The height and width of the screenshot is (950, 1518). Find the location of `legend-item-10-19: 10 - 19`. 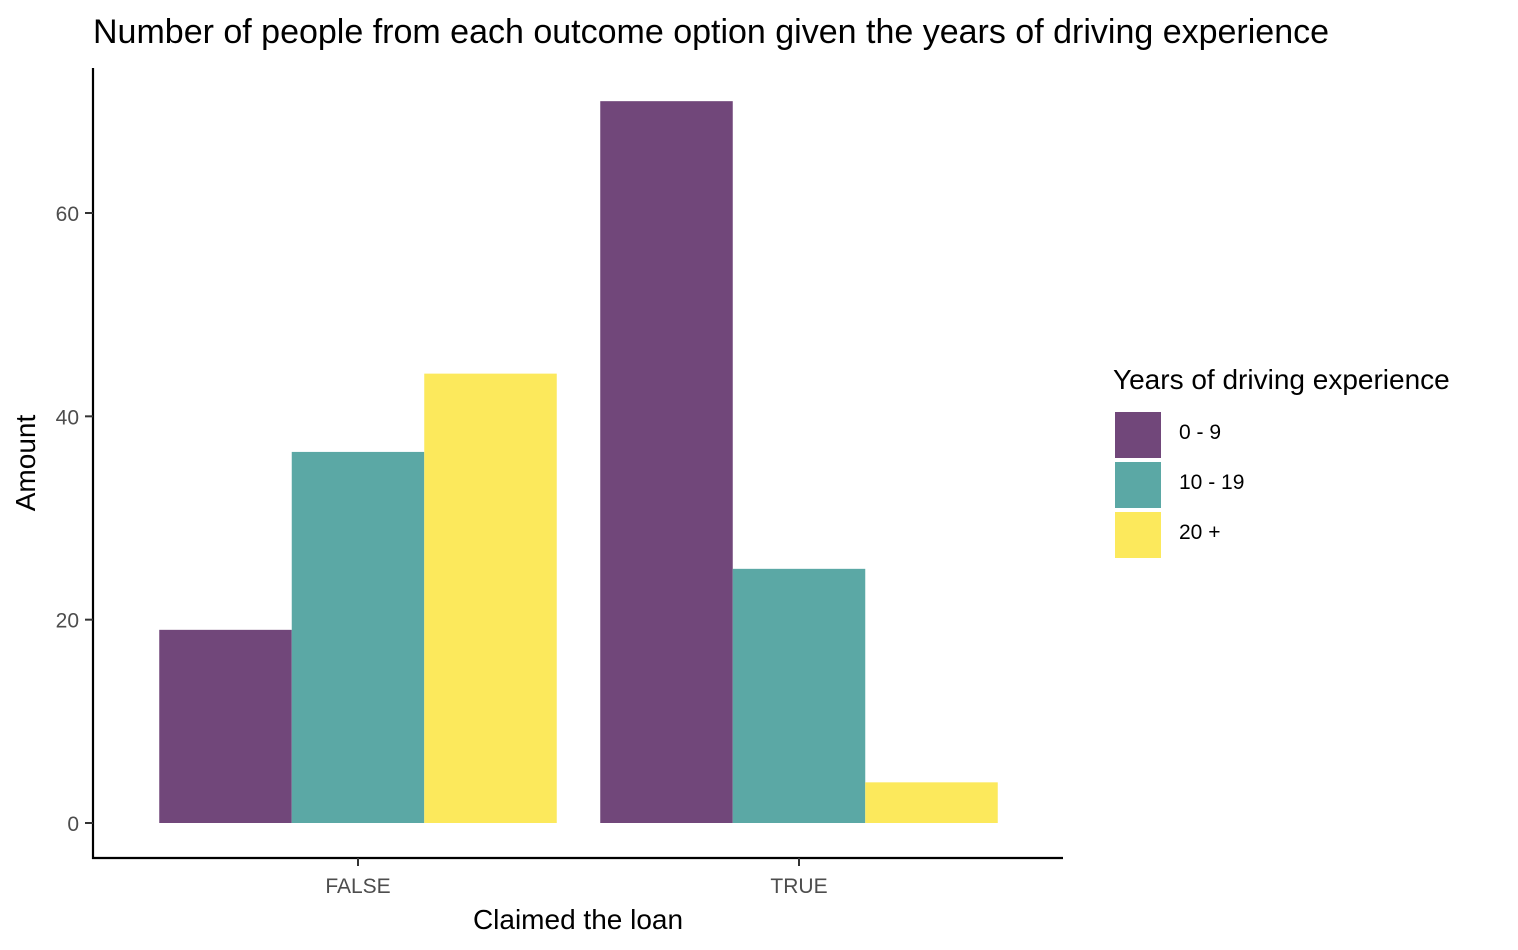

legend-item-10-19: 10 - 19 is located at coordinates (1213, 486).